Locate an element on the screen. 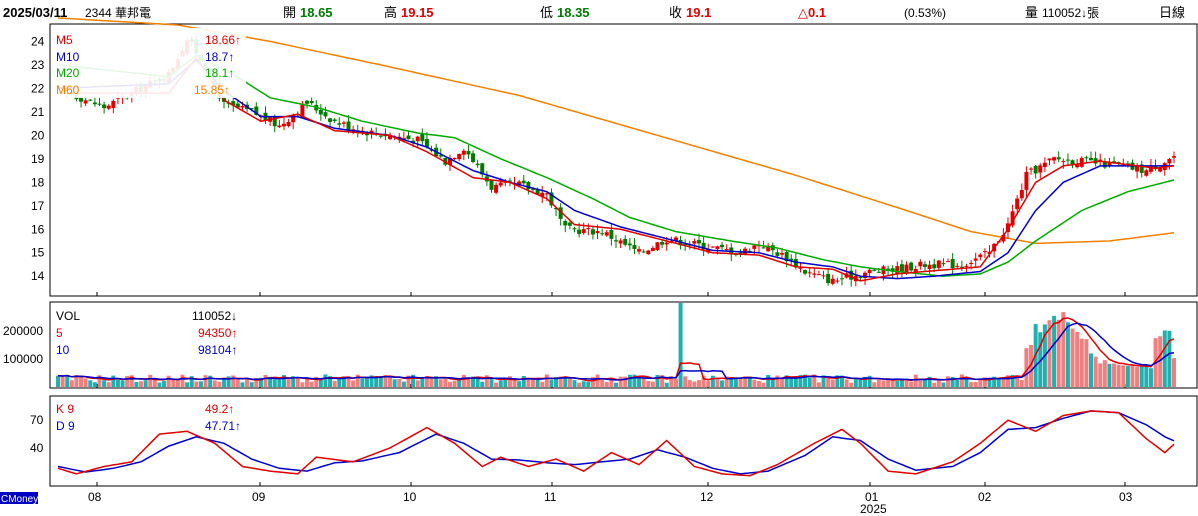  legend-vol5-value: 94350↑ is located at coordinates (217, 333).